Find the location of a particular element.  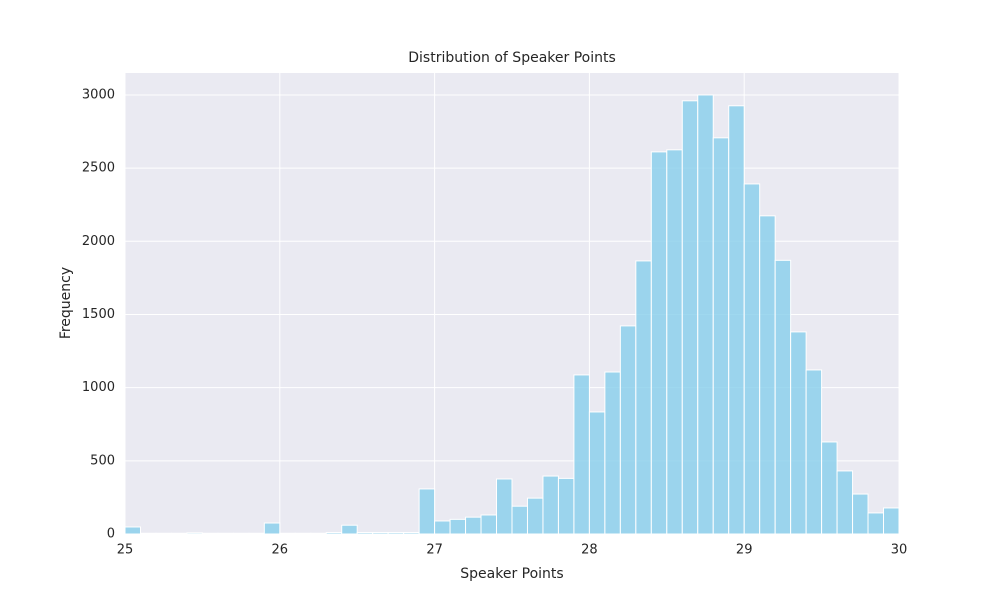

y-tick-label: 2500 is located at coordinates (98, 168).